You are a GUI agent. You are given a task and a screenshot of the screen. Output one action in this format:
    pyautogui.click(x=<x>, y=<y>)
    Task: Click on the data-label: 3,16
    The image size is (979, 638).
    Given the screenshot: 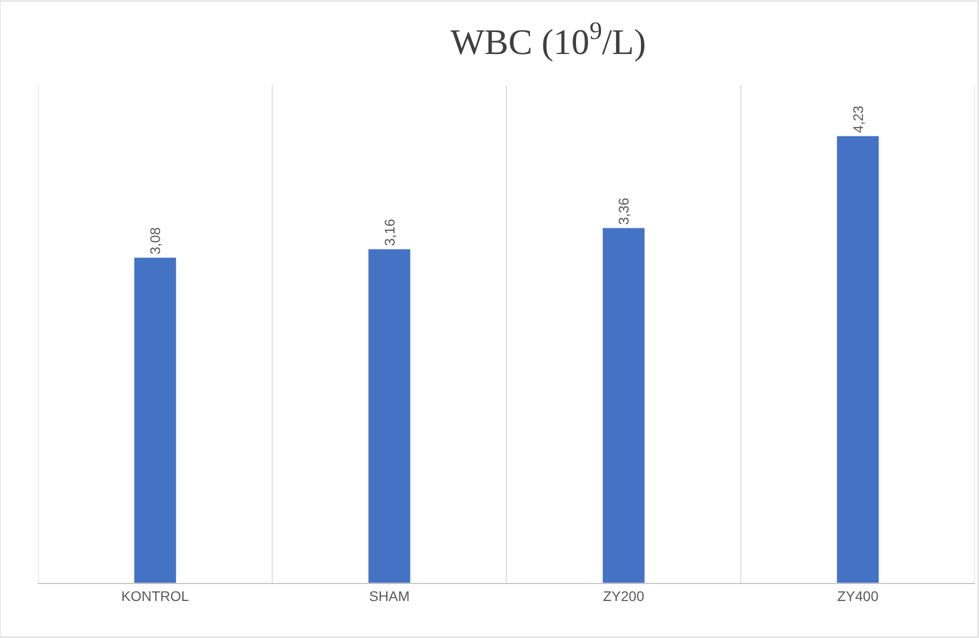 What is the action you would take?
    pyautogui.click(x=389, y=232)
    